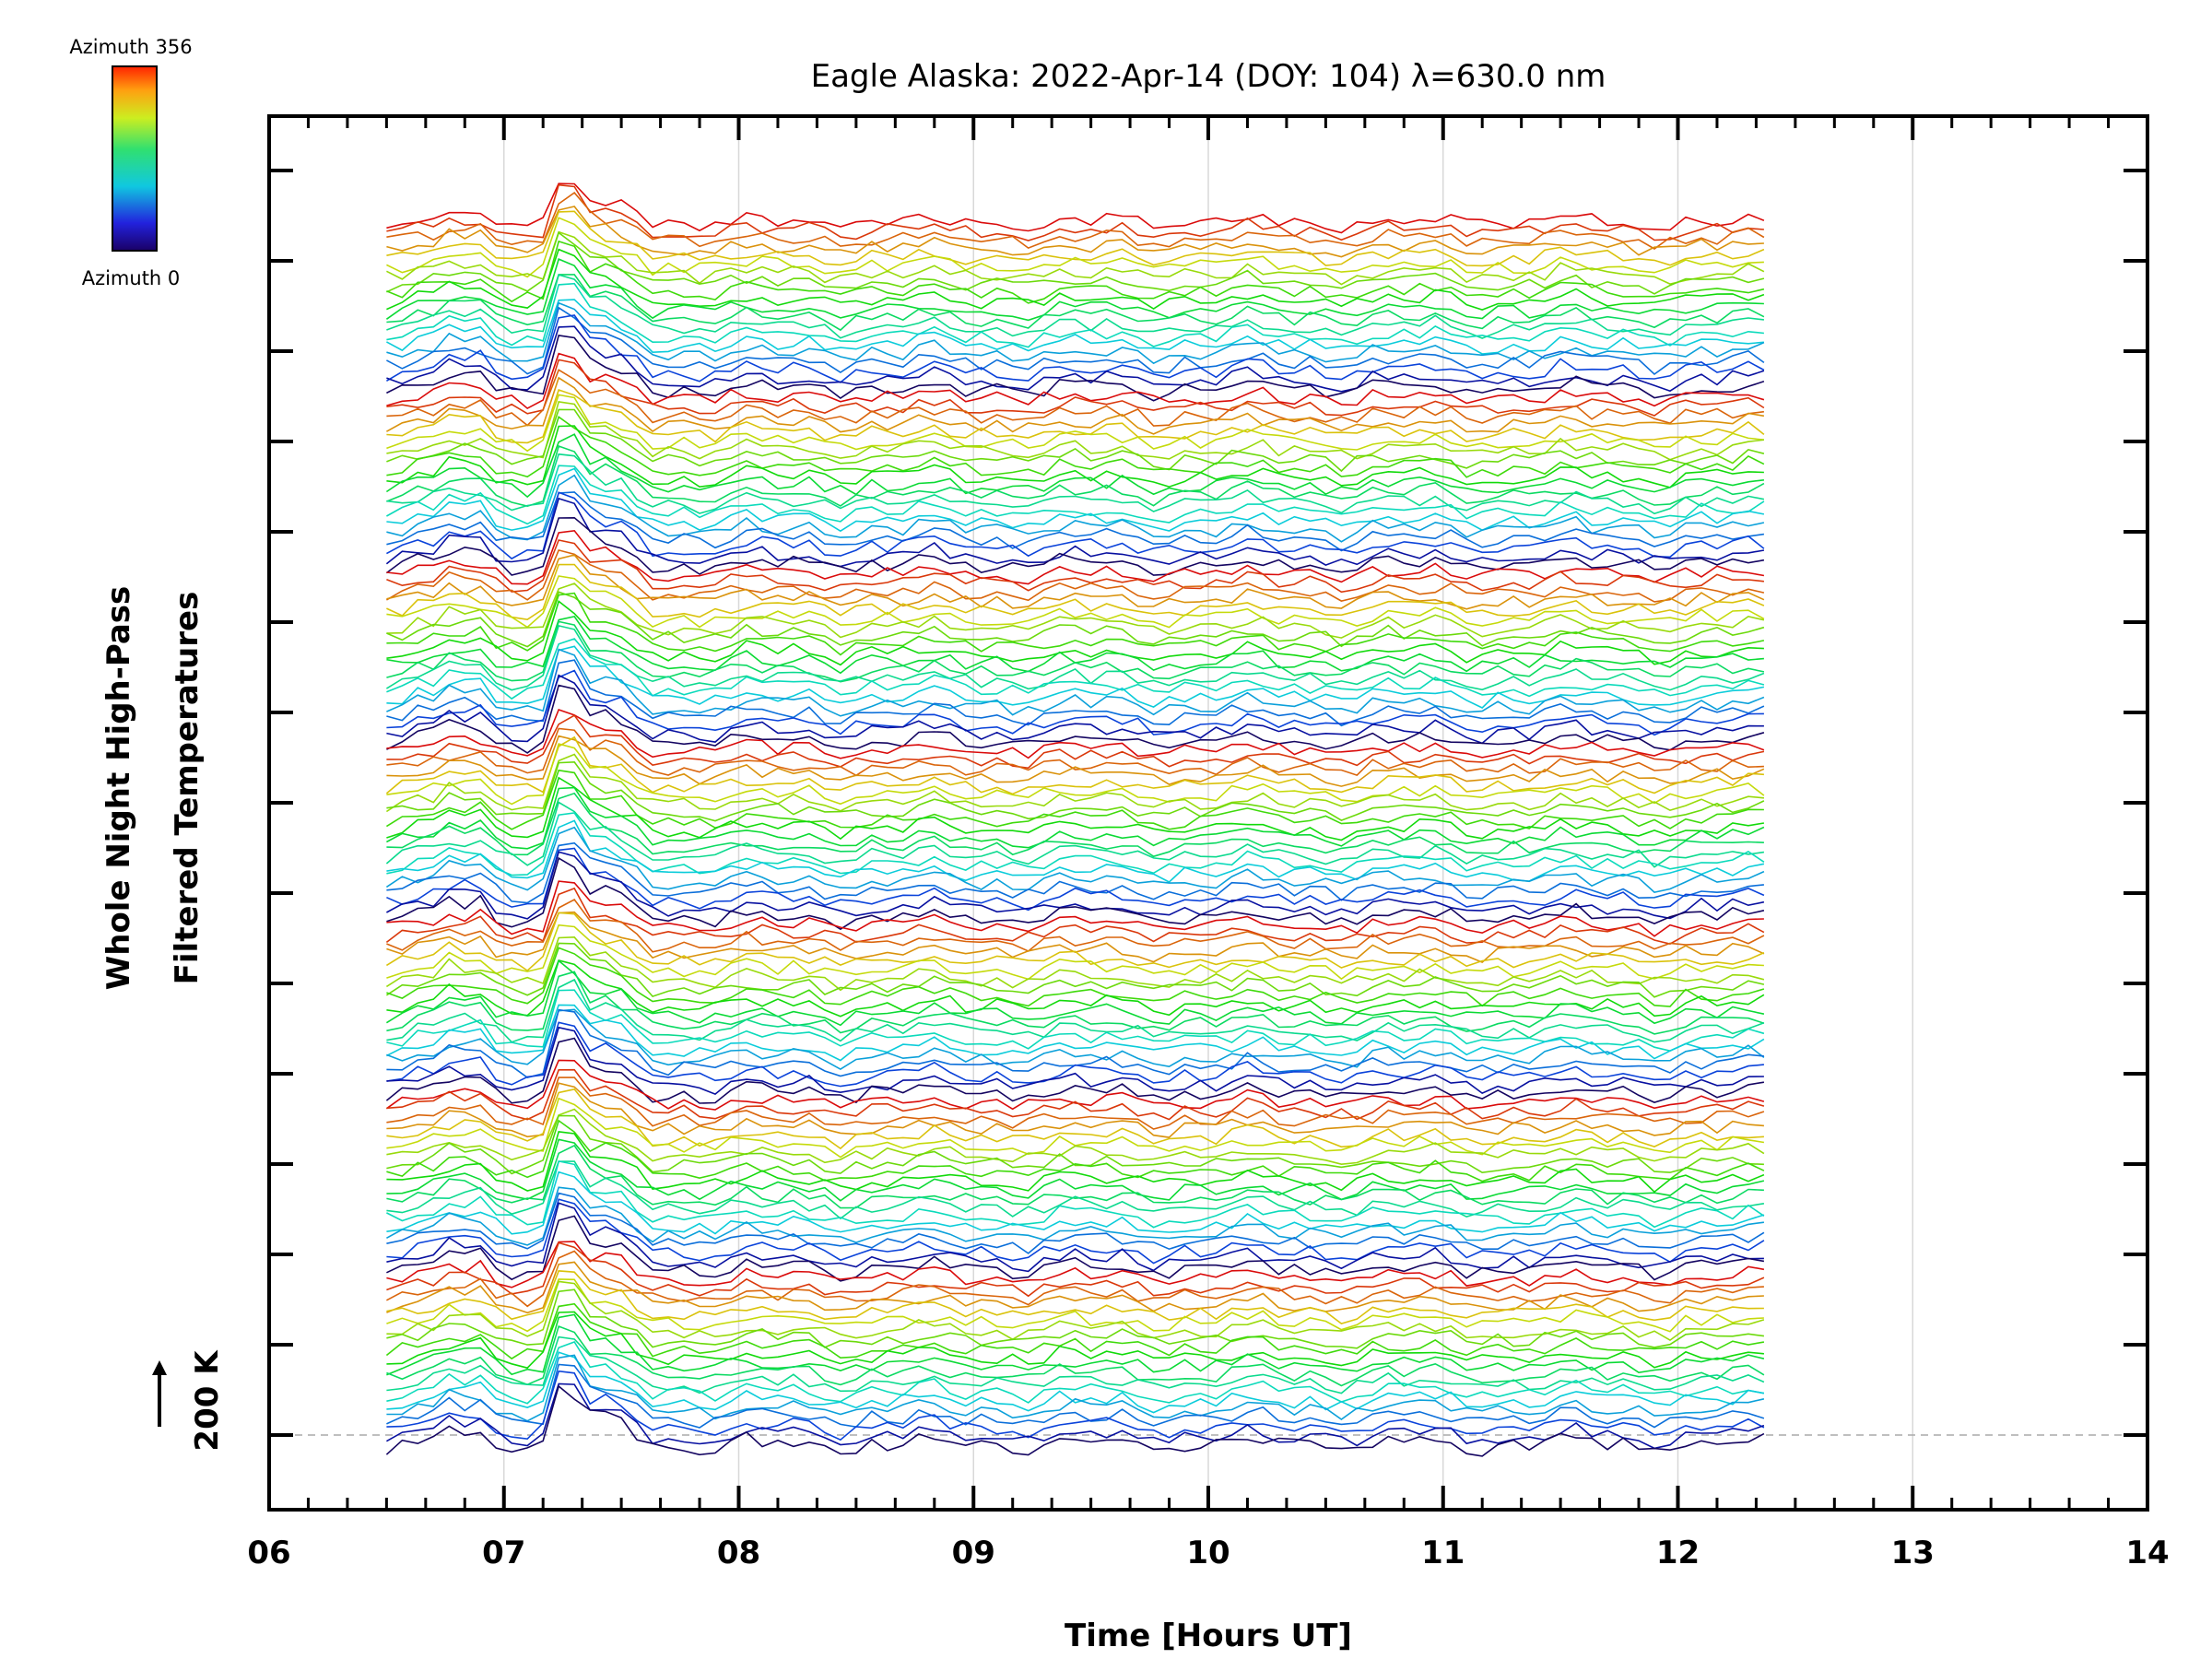 This screenshot has height=1659, width=2212. What do you see at coordinates (135, 158) in the screenshot?
I see `colorbar-gradient` at bounding box center [135, 158].